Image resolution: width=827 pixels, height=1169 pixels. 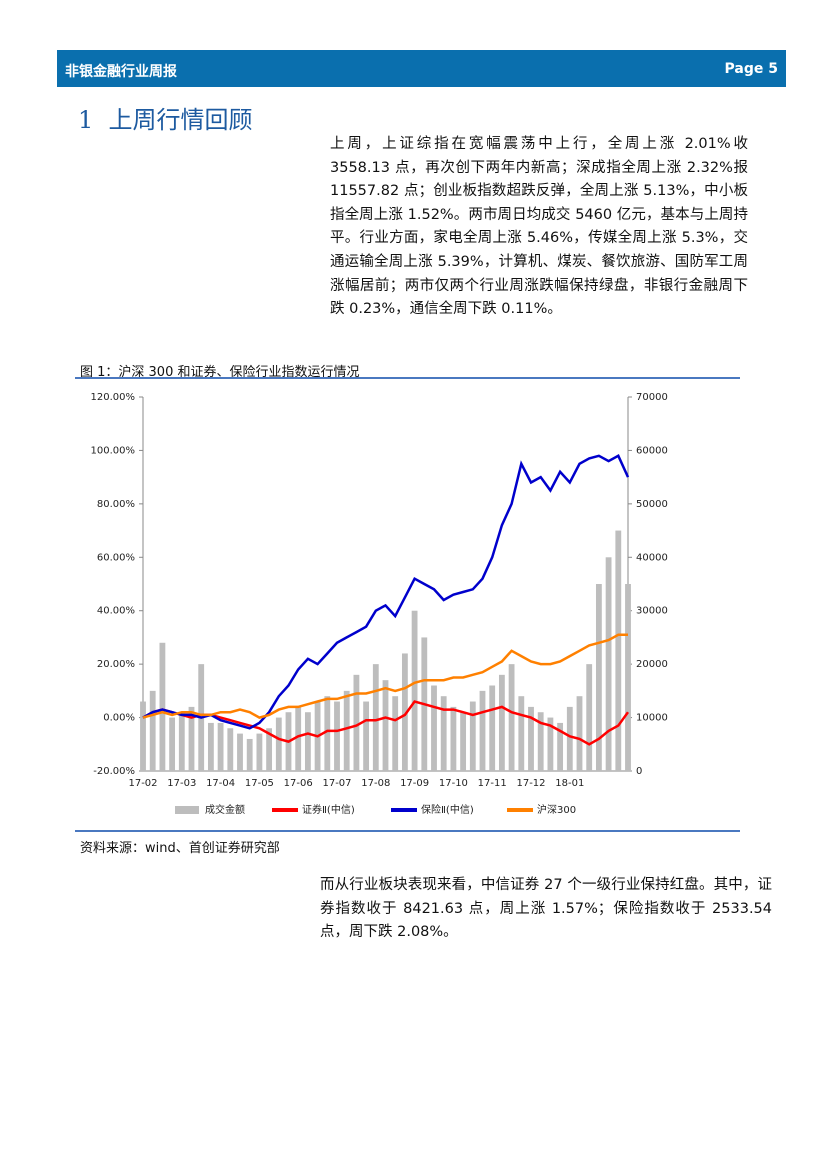 What do you see at coordinates (187, 810) in the screenshot?
I see `legend-swatch` at bounding box center [187, 810].